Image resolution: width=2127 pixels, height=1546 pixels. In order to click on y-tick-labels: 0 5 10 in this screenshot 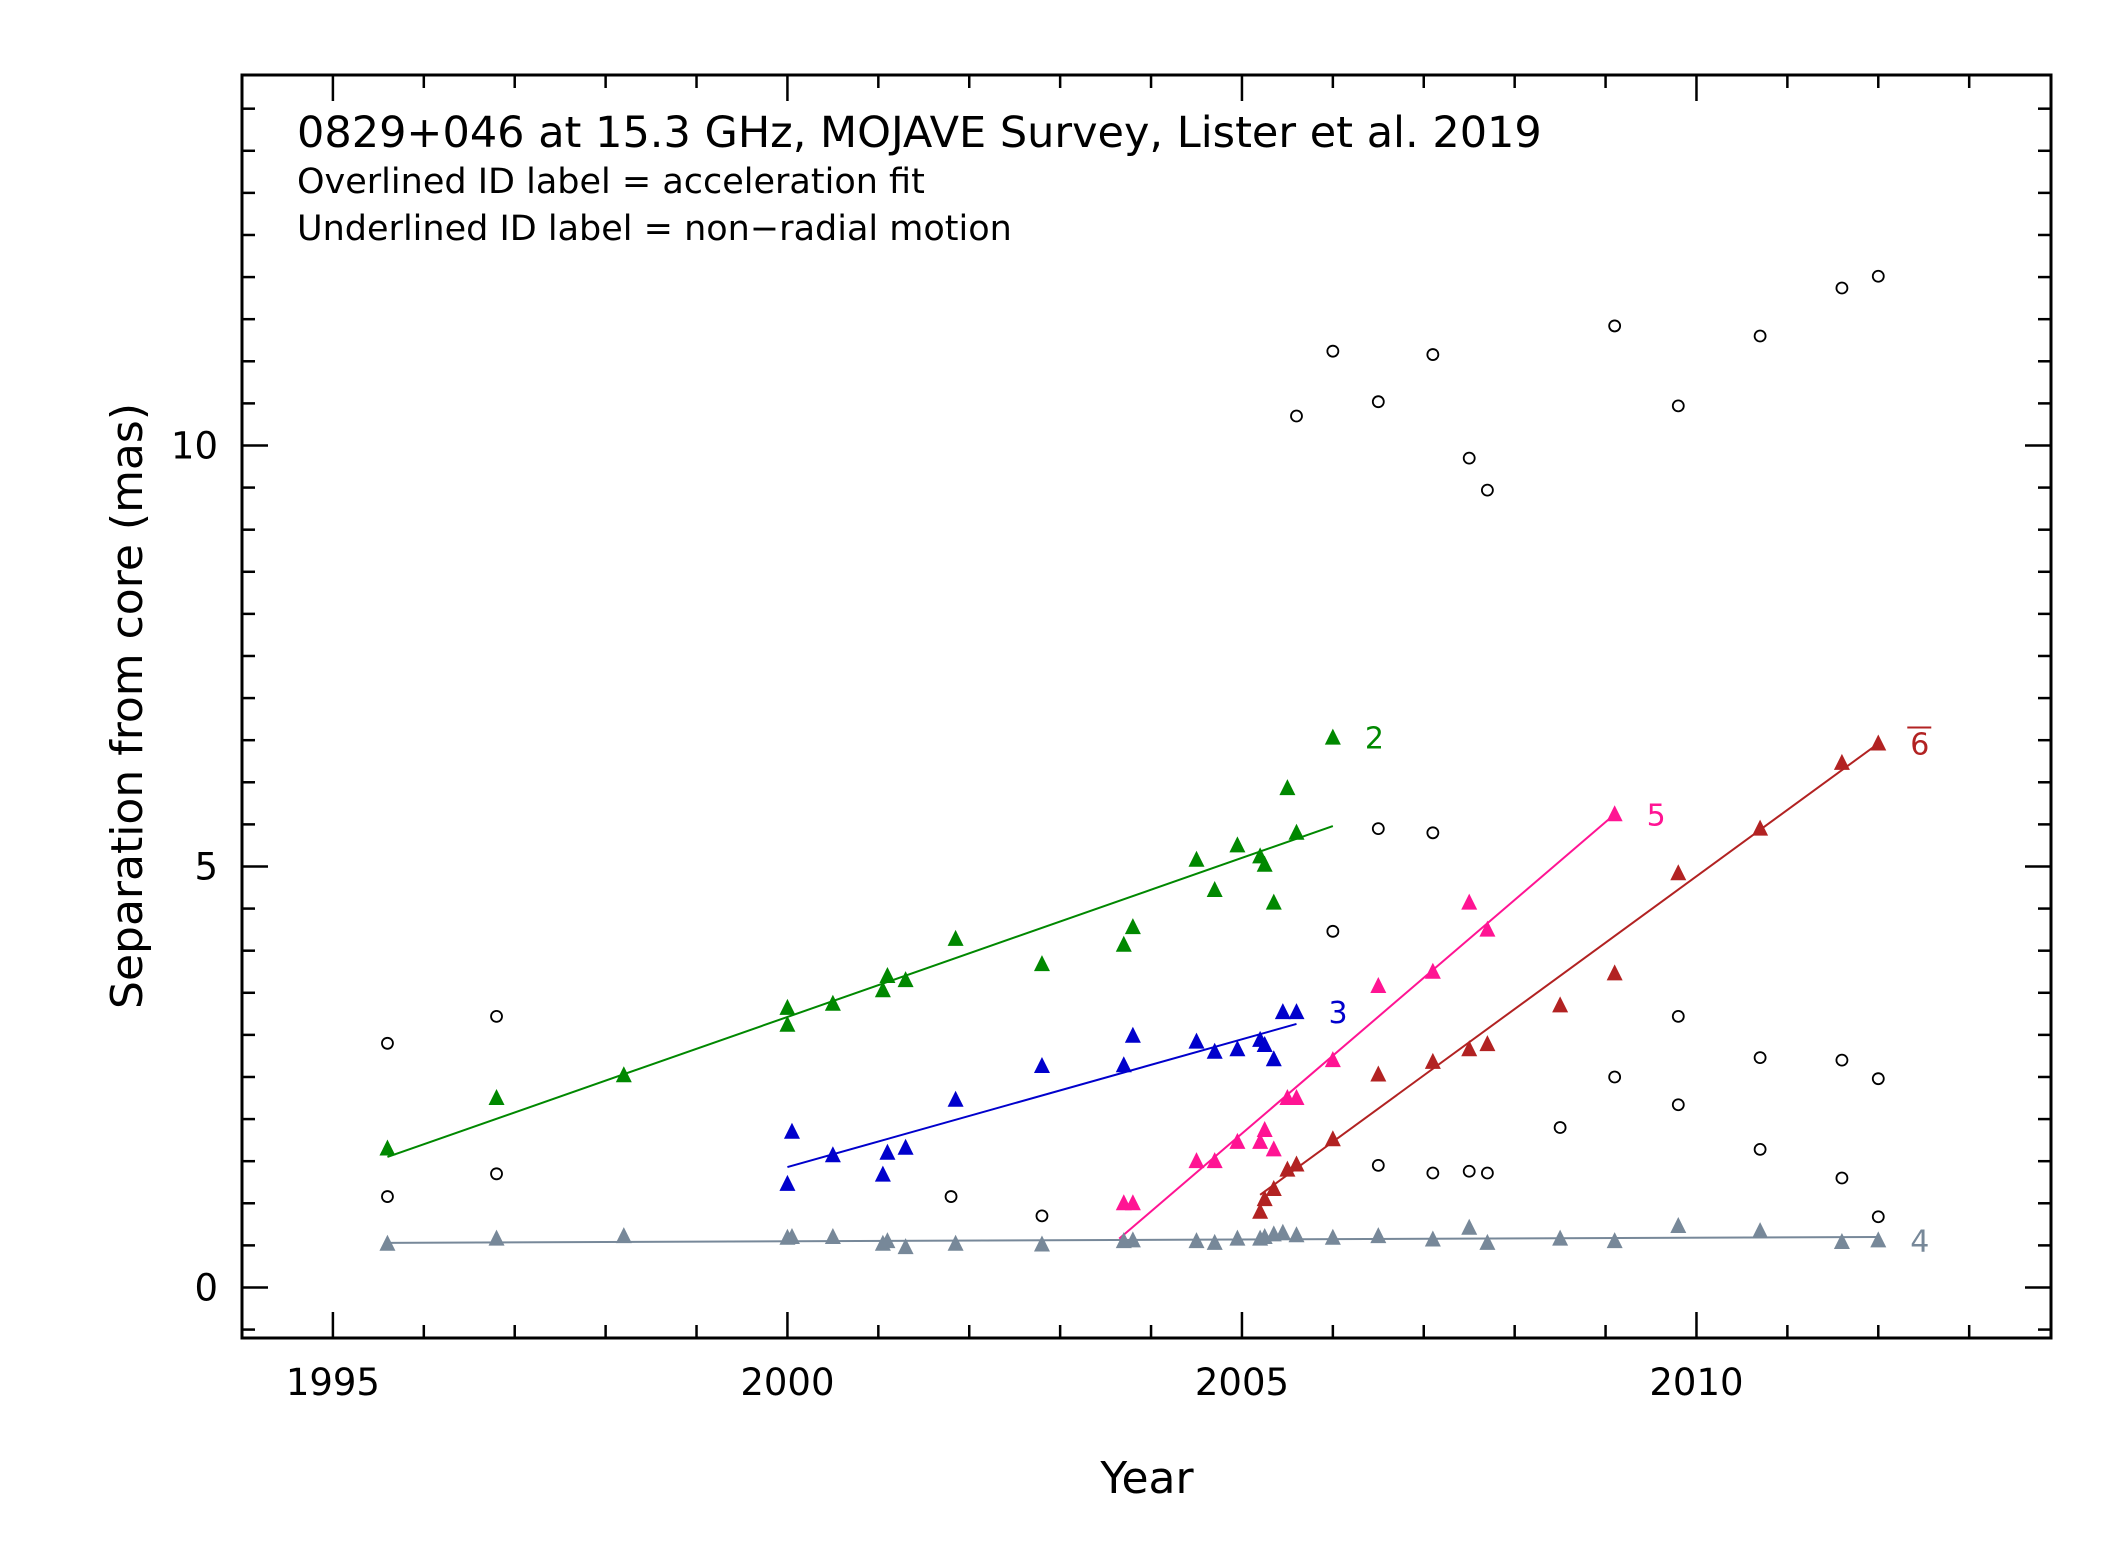, I will do `click(194, 866)`.